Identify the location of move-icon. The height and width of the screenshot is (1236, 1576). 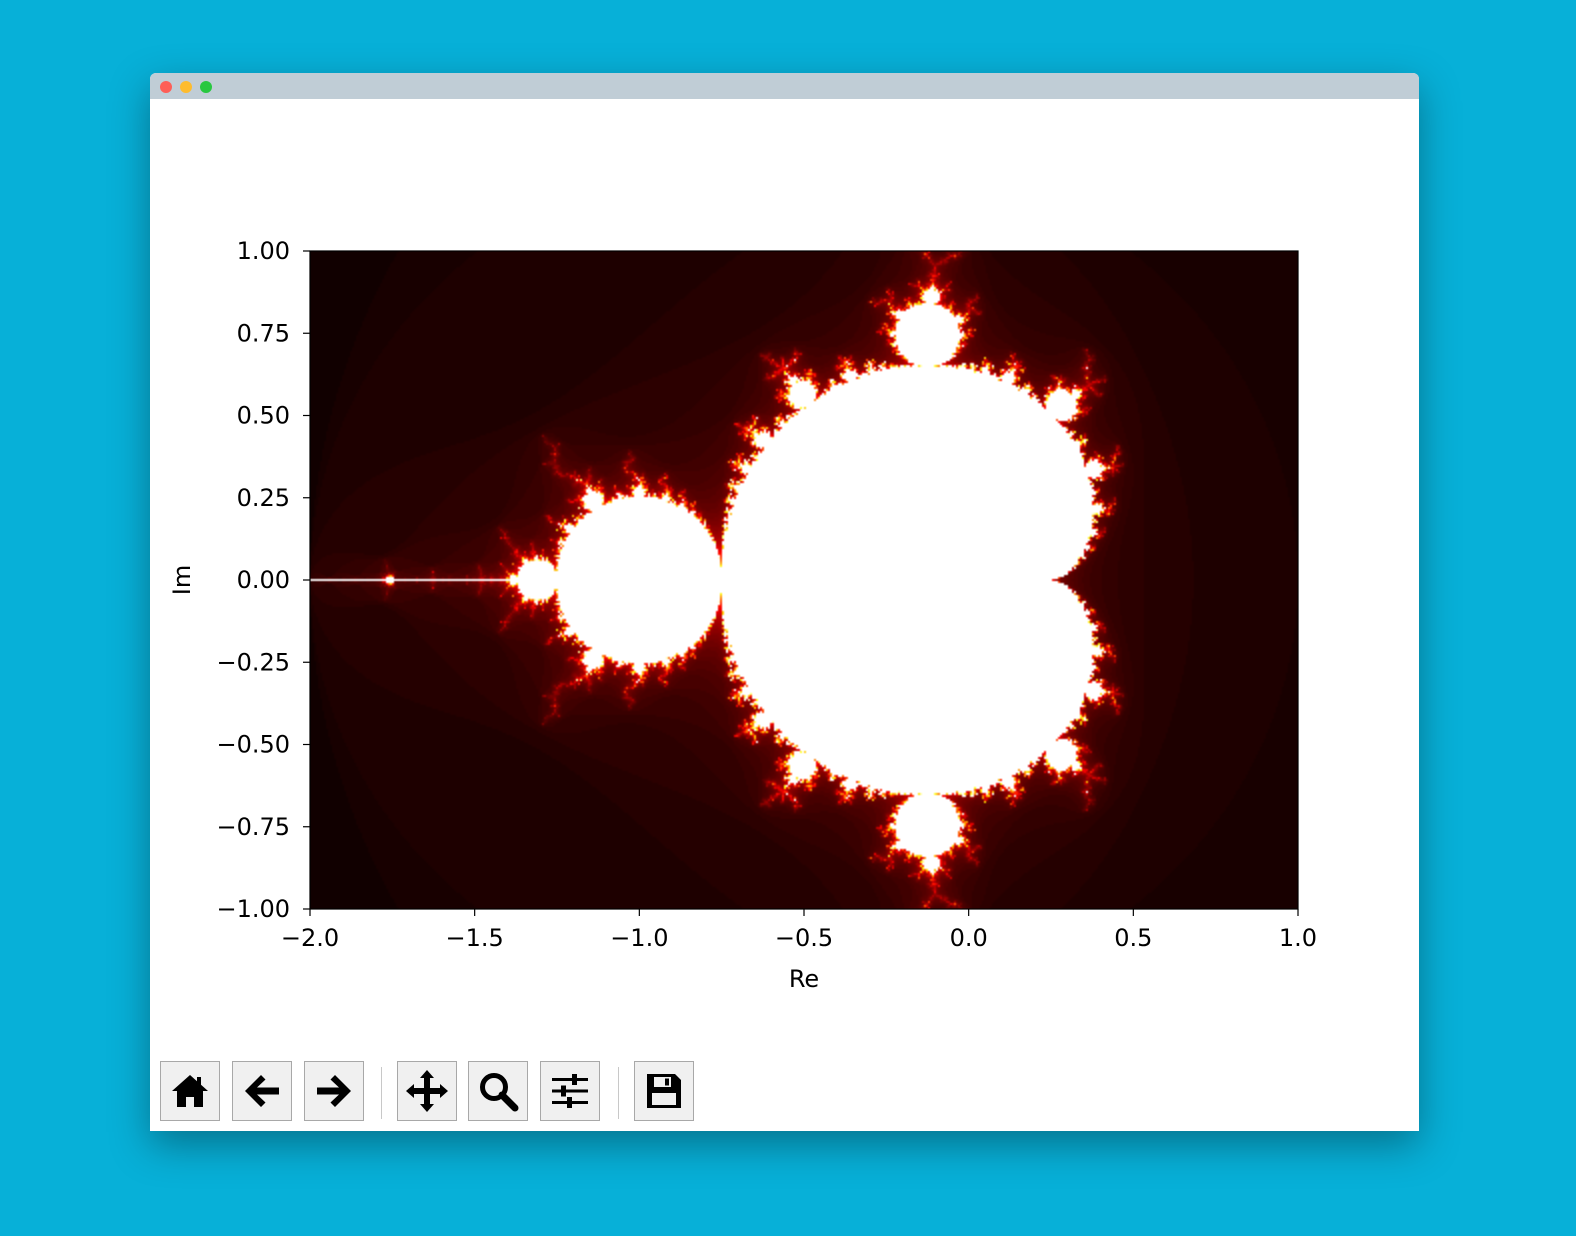
(427, 1091).